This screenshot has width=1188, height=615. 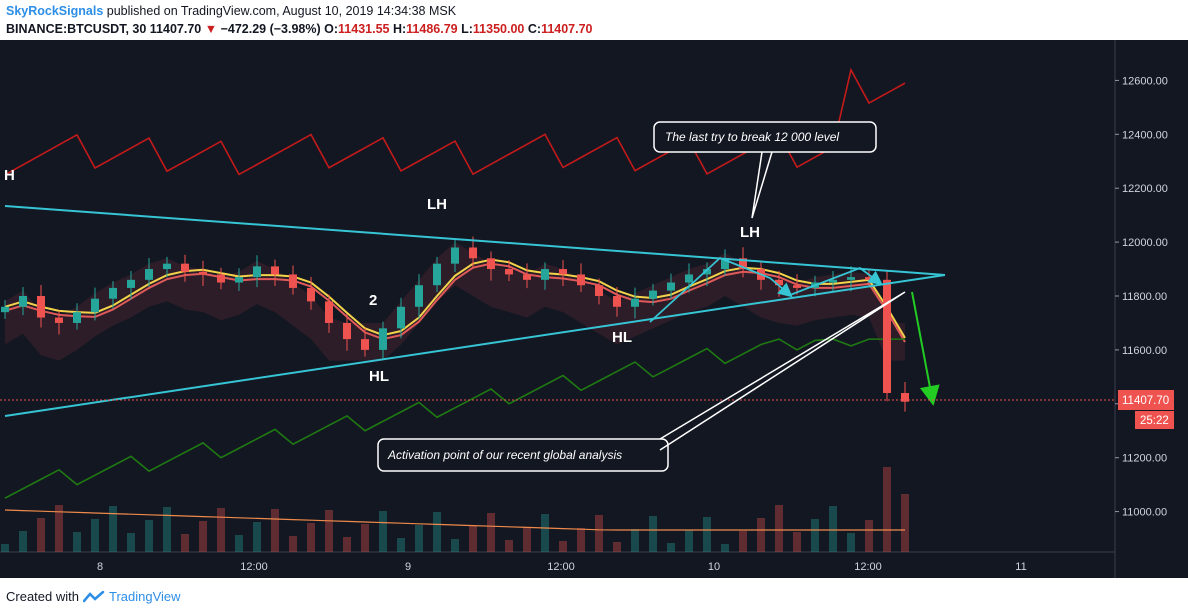 I want to click on low-value: 11350.00, so click(x=498, y=29).